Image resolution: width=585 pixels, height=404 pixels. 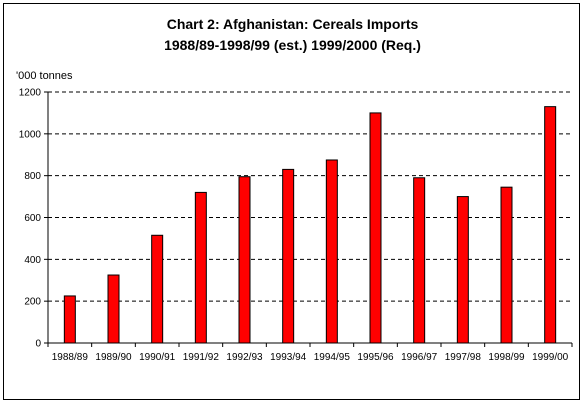 I want to click on x-tick-label: 1989/90, so click(x=113, y=357).